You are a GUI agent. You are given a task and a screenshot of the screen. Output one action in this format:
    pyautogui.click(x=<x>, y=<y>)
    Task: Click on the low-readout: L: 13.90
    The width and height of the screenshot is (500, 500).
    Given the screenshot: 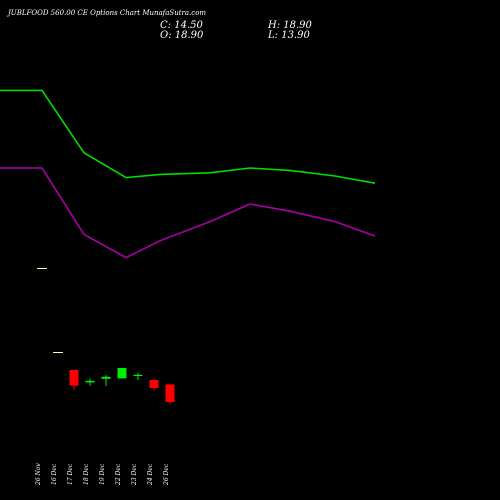 What is the action you would take?
    pyautogui.click(x=289, y=35)
    